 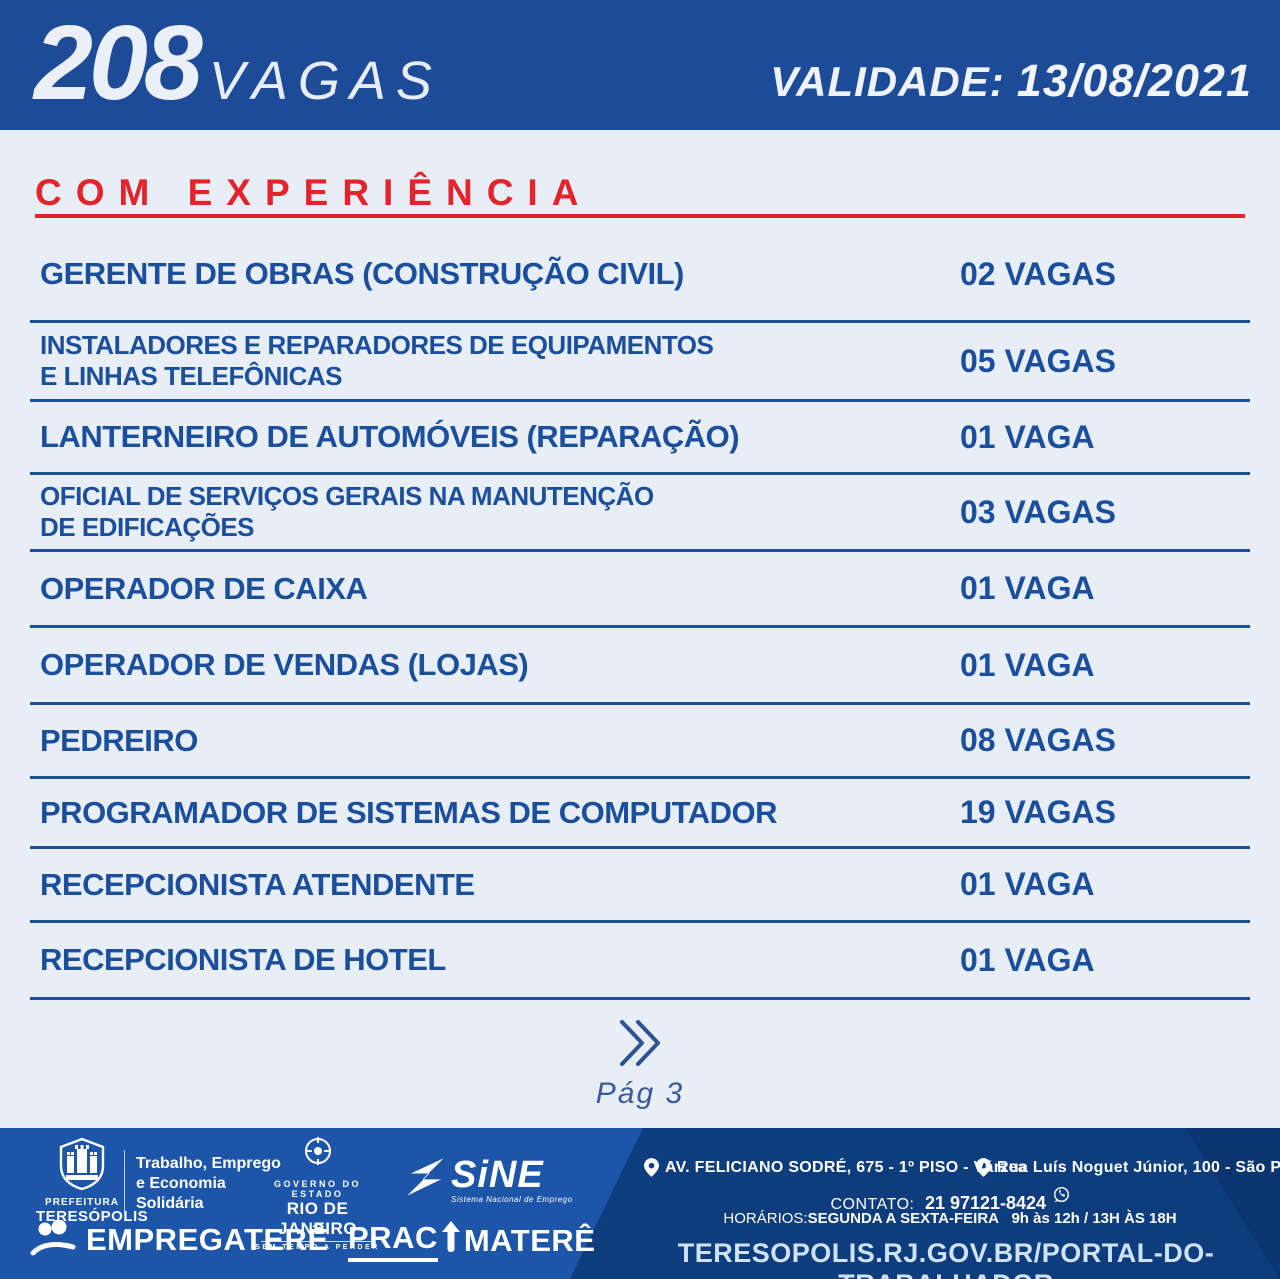 What do you see at coordinates (390, 436) in the screenshot?
I see `job-title: LANTERNEIRO DE AUTOMÓVEIS (REPARAÇÃO)` at bounding box center [390, 436].